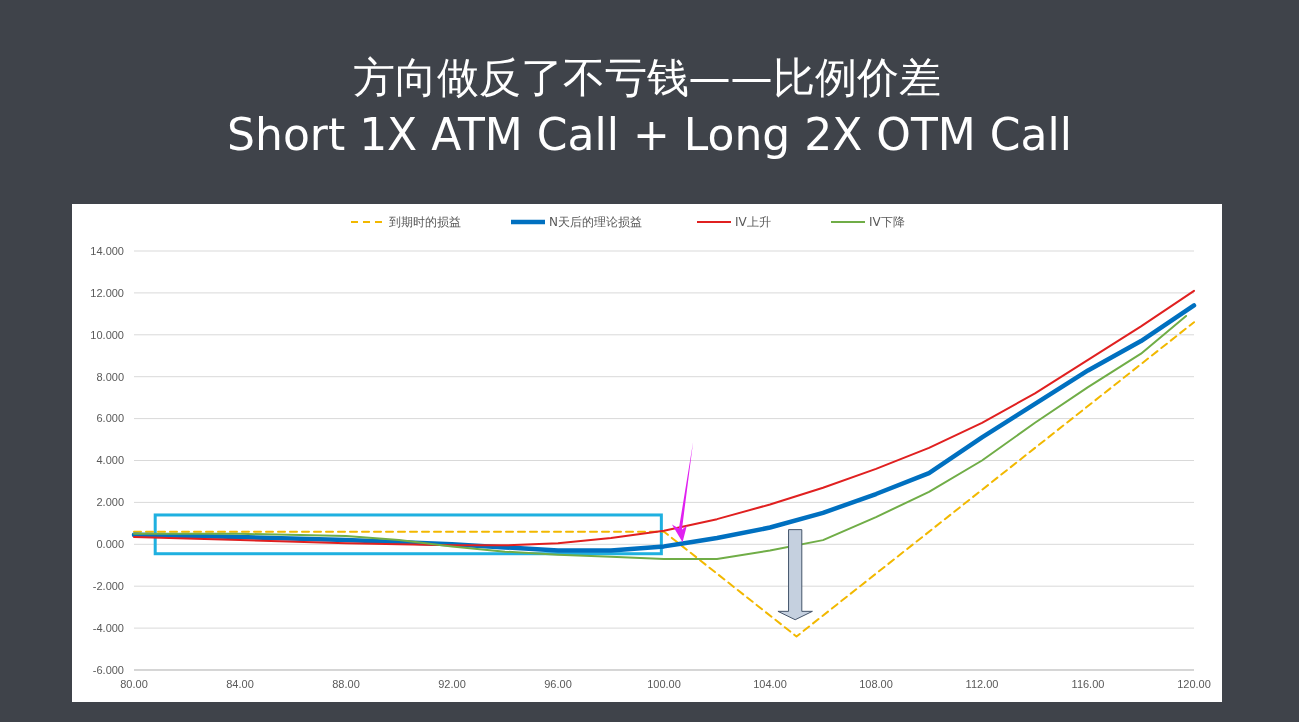 This screenshot has width=1299, height=722. What do you see at coordinates (107, 250) in the screenshot?
I see `y-tick-label: 14.000` at bounding box center [107, 250].